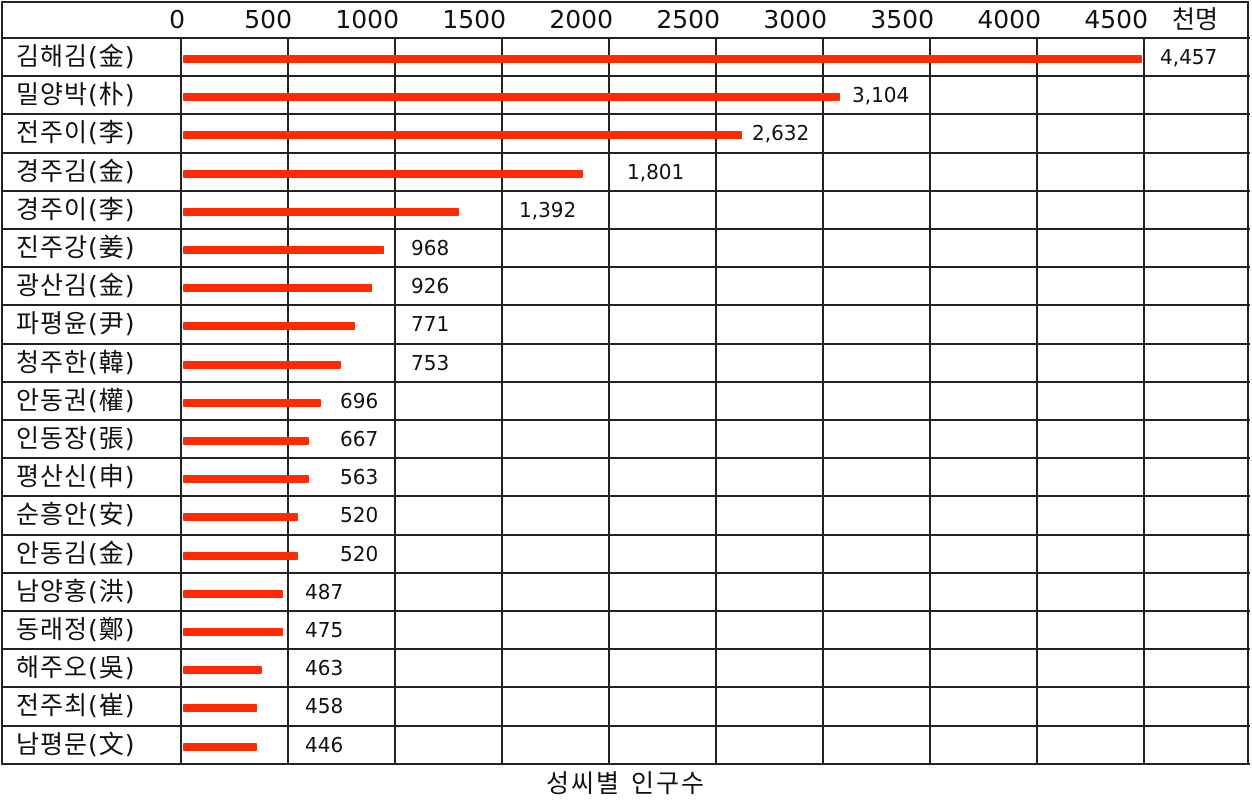 The image size is (1252, 800). Describe the element at coordinates (76, 477) in the screenshot. I see `category-label: 평산신(申)` at that location.